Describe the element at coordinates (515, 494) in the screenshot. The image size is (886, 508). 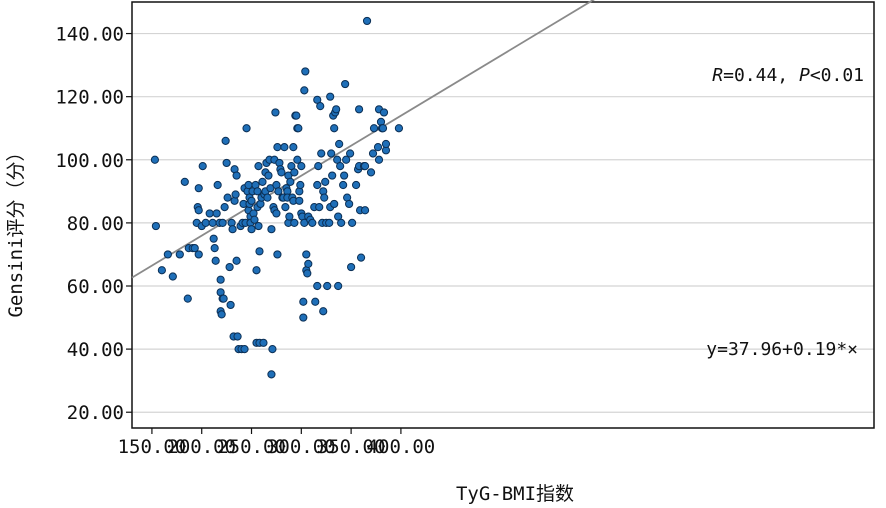
I see `x-axis-title: TyG-BMI指数` at that location.